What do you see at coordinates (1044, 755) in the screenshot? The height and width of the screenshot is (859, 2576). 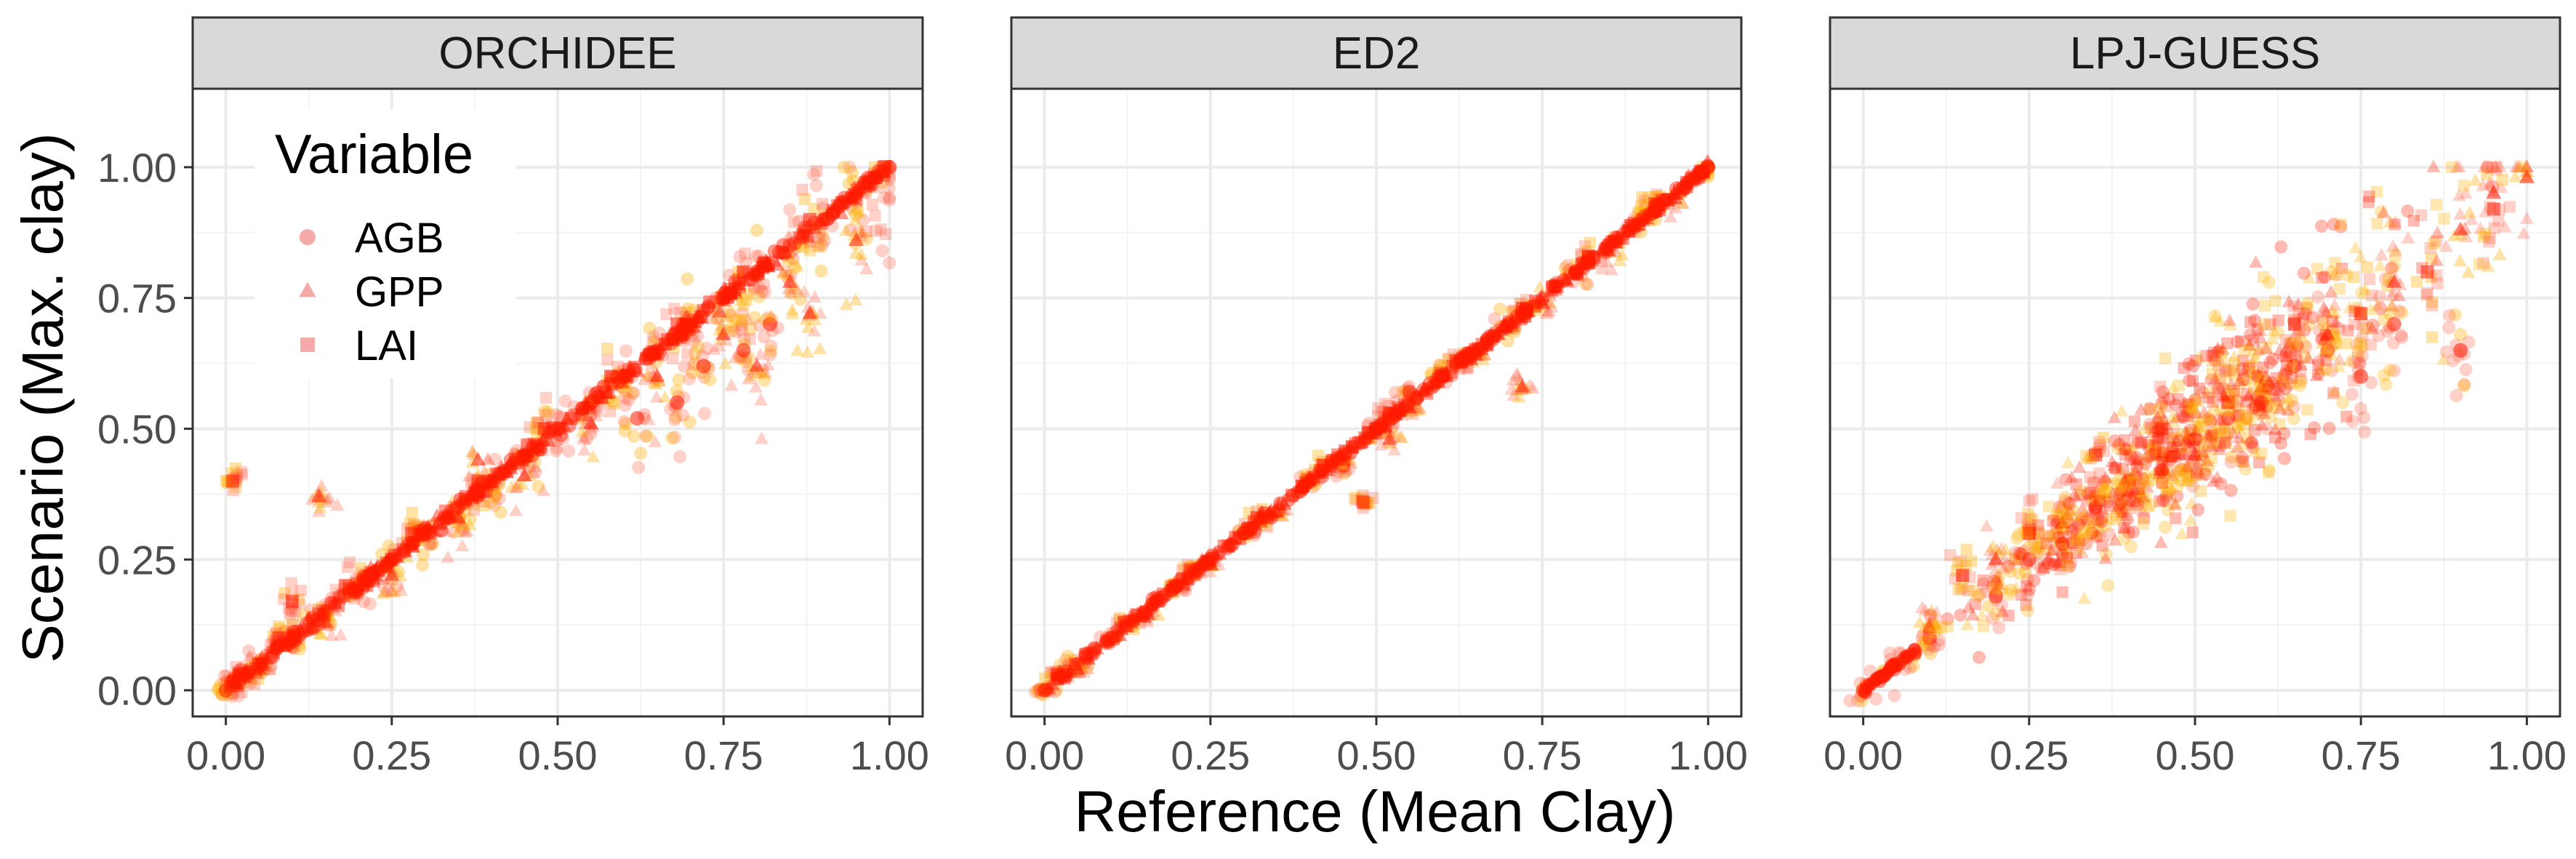 I see `x-tick-label: 0.00` at bounding box center [1044, 755].